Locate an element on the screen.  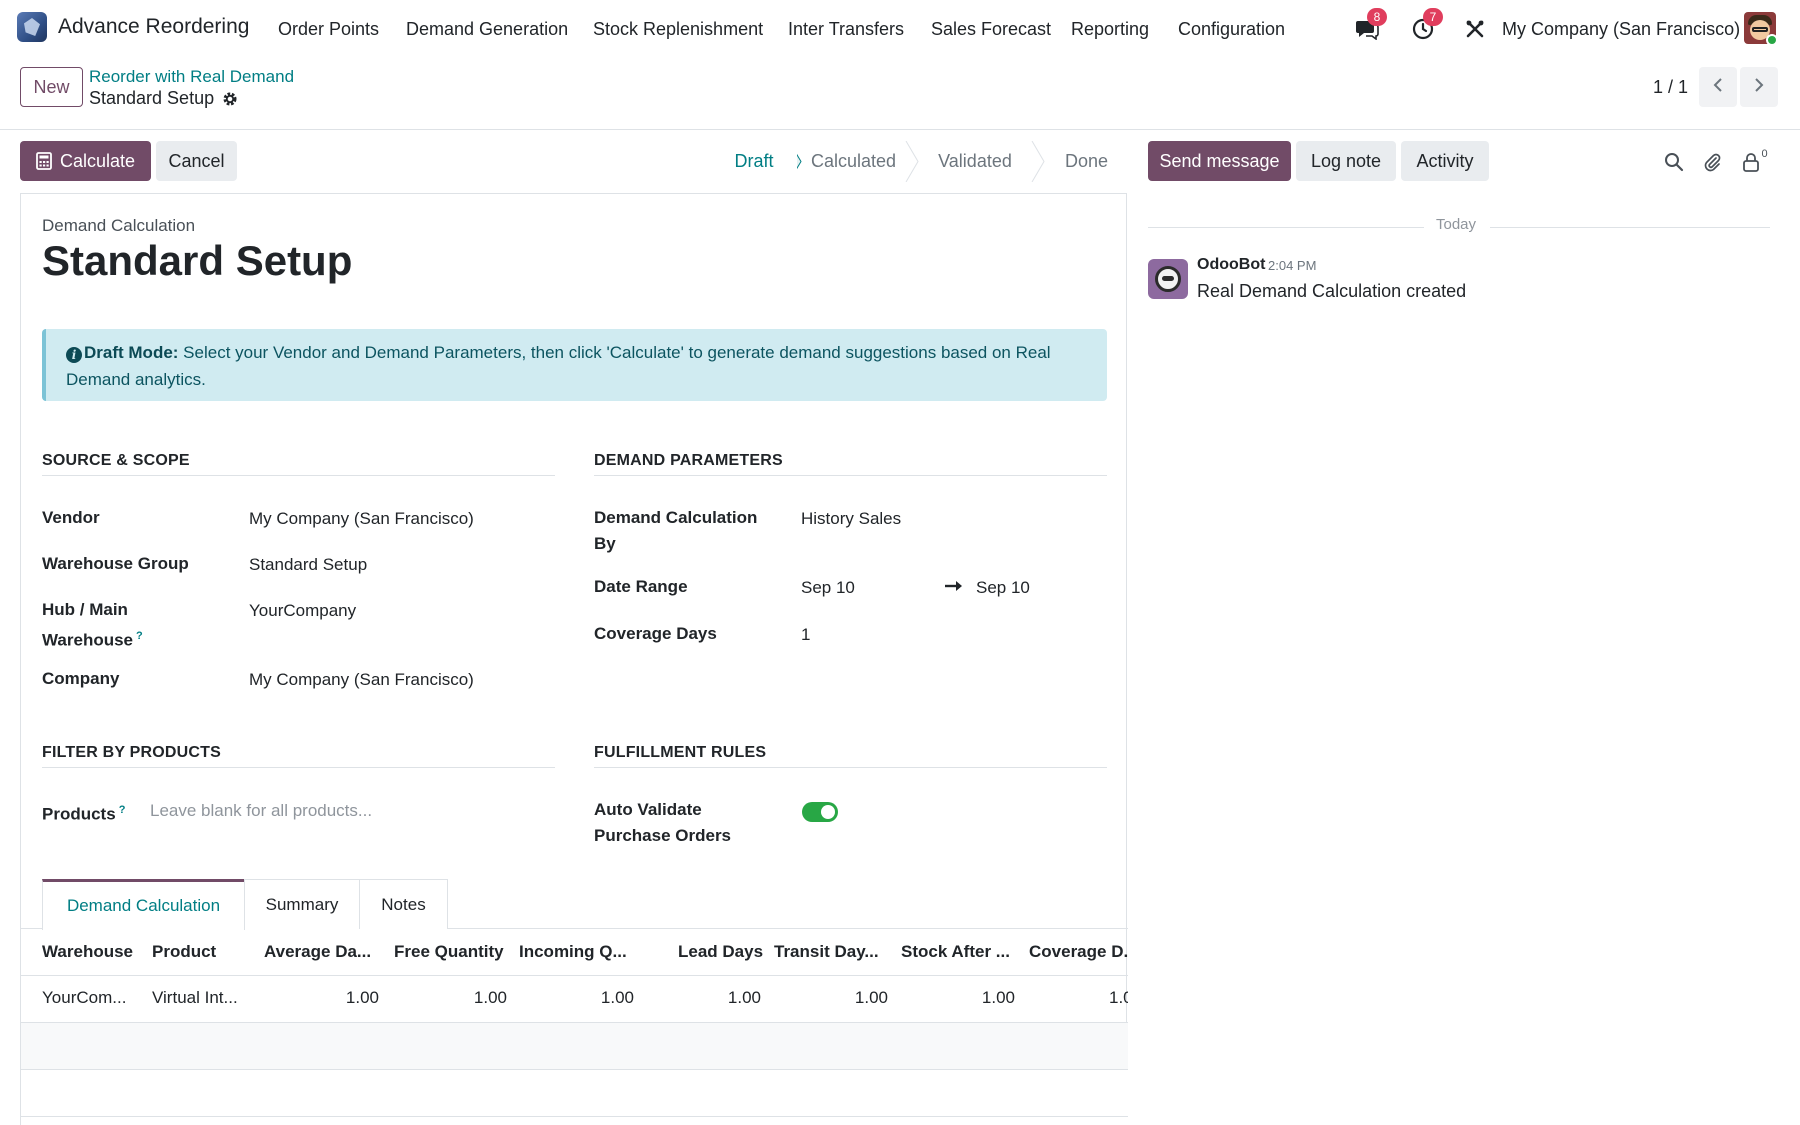
menu-inter-transfers: Inter Transfers is located at coordinates (846, 29).